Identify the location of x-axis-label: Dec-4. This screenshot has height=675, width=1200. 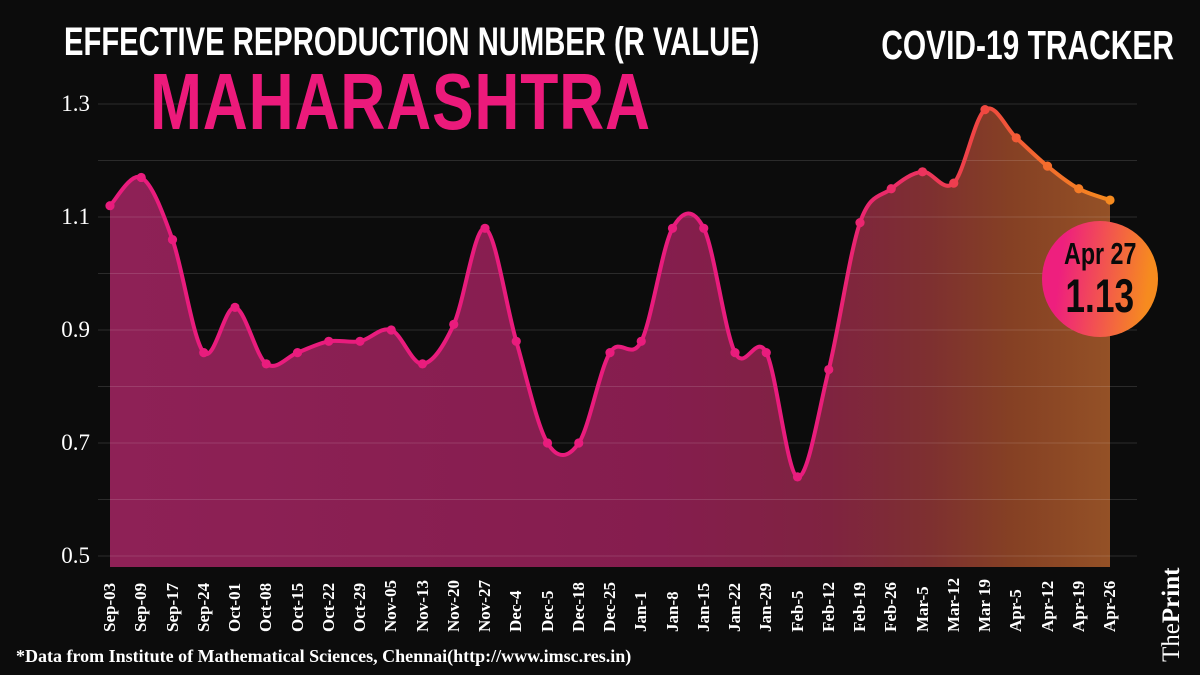
(516, 611).